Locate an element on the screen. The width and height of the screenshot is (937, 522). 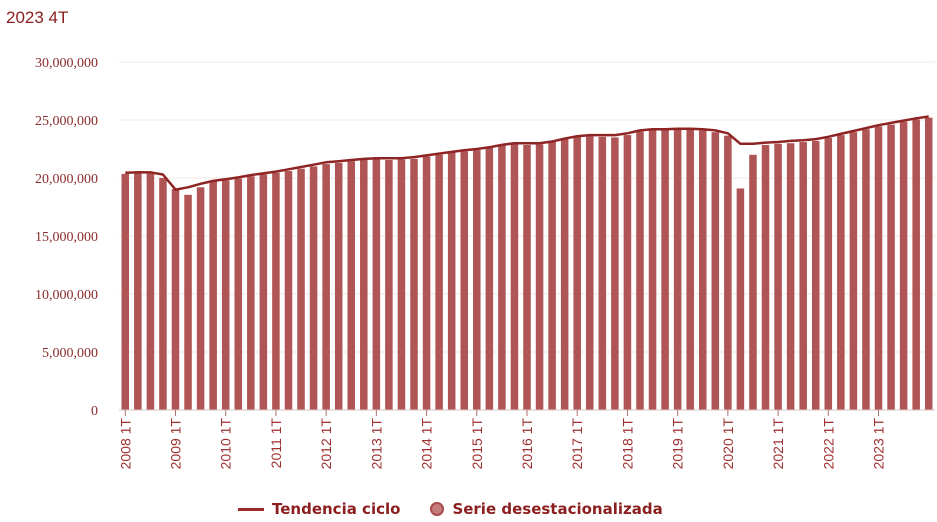
x-tick-label: 2017 1T is located at coordinates (577, 444).